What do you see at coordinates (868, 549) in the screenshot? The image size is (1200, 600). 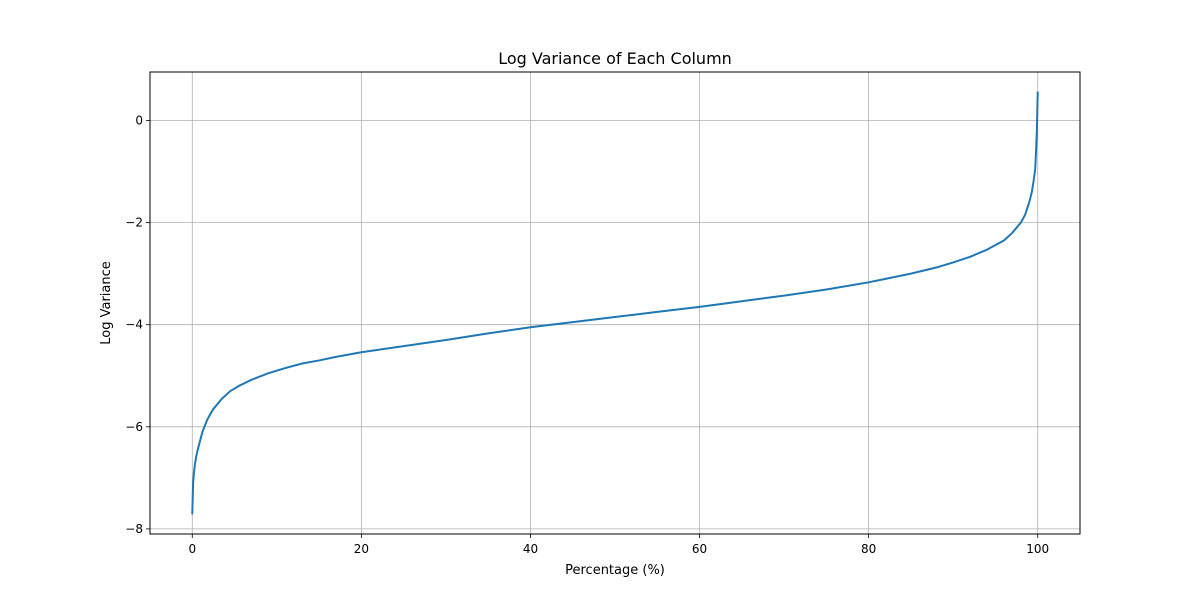 I see `x-tick-label: 80` at bounding box center [868, 549].